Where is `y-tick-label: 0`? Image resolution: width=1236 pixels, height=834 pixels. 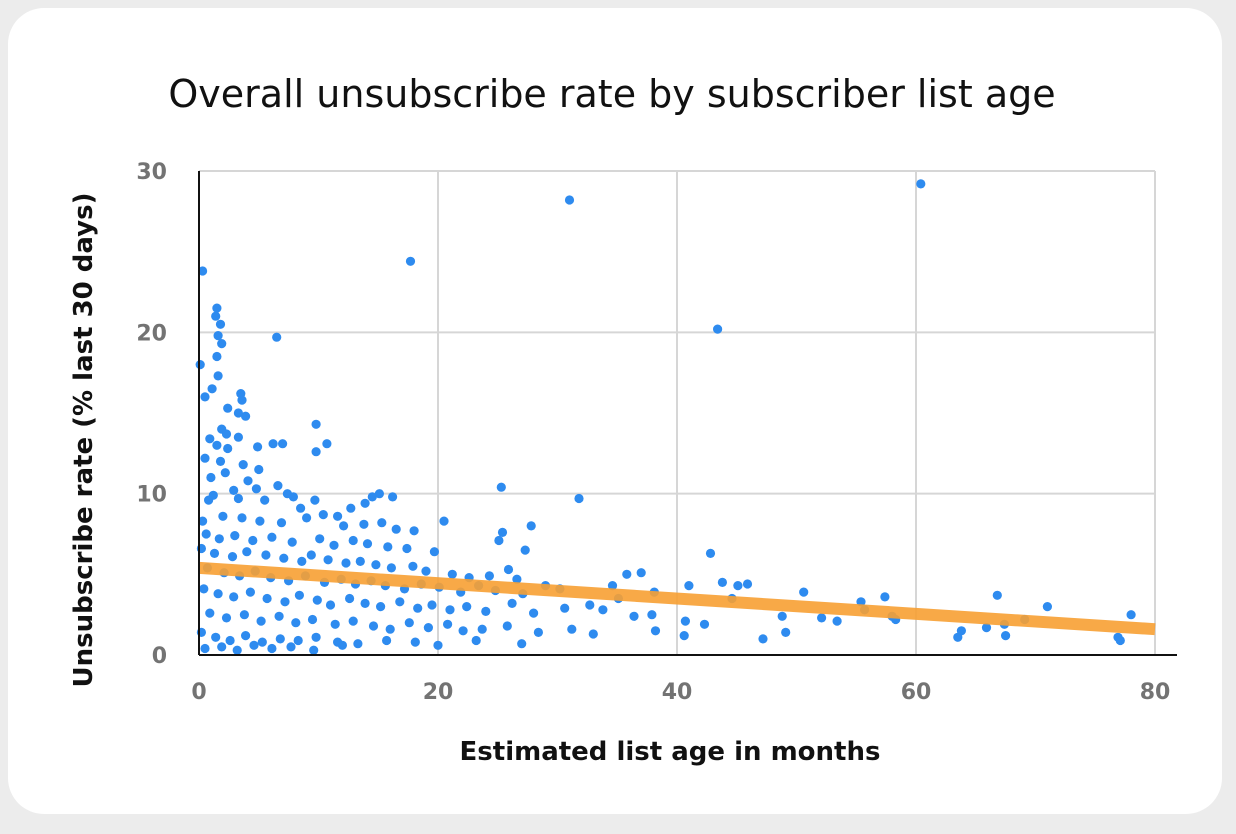
y-tick-label: 0 is located at coordinates (159, 656).